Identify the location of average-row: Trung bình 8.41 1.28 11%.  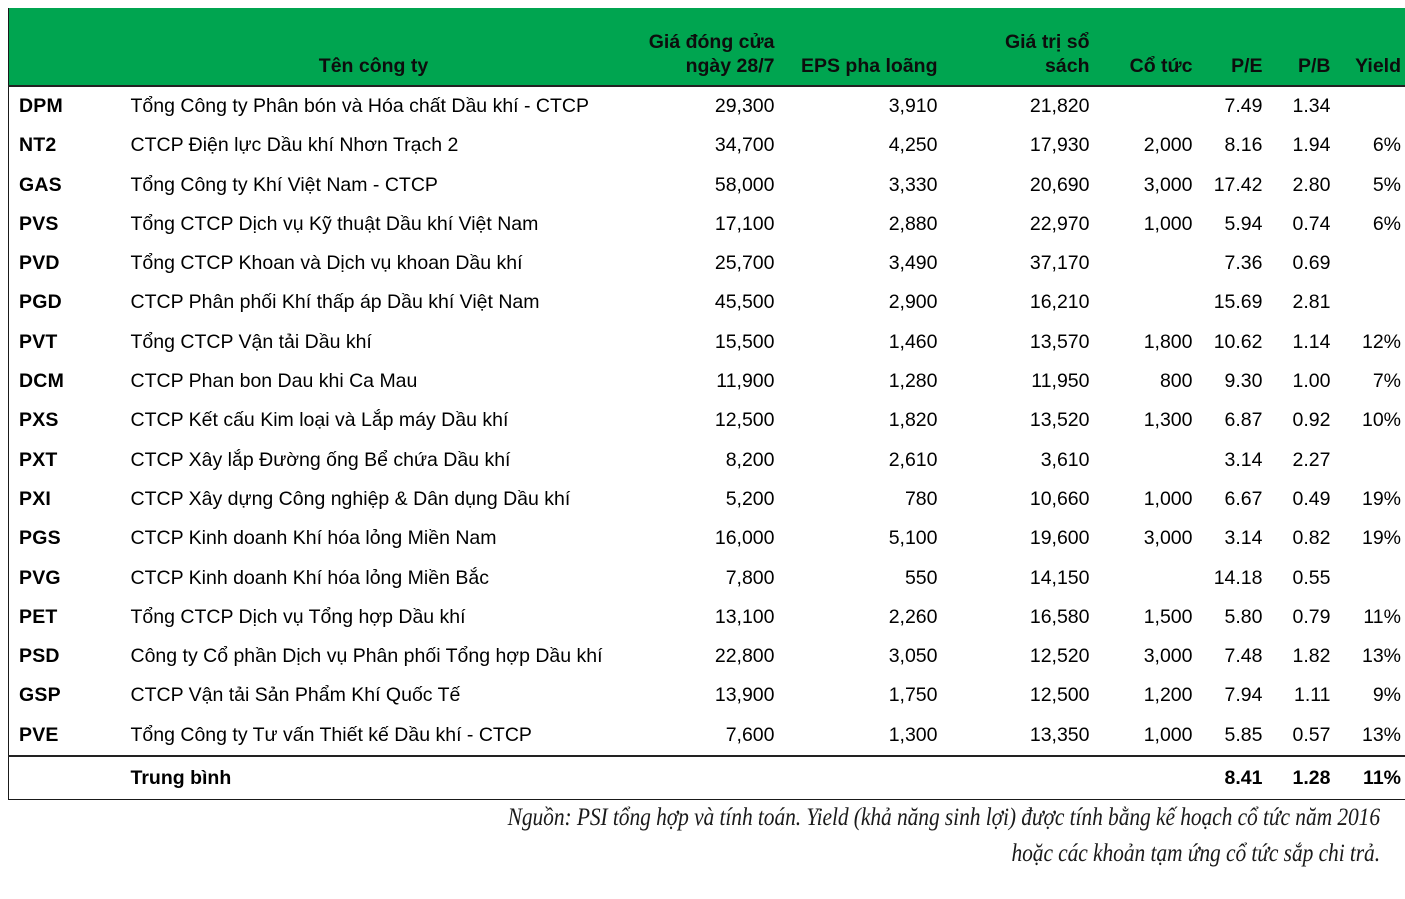
(706, 777).